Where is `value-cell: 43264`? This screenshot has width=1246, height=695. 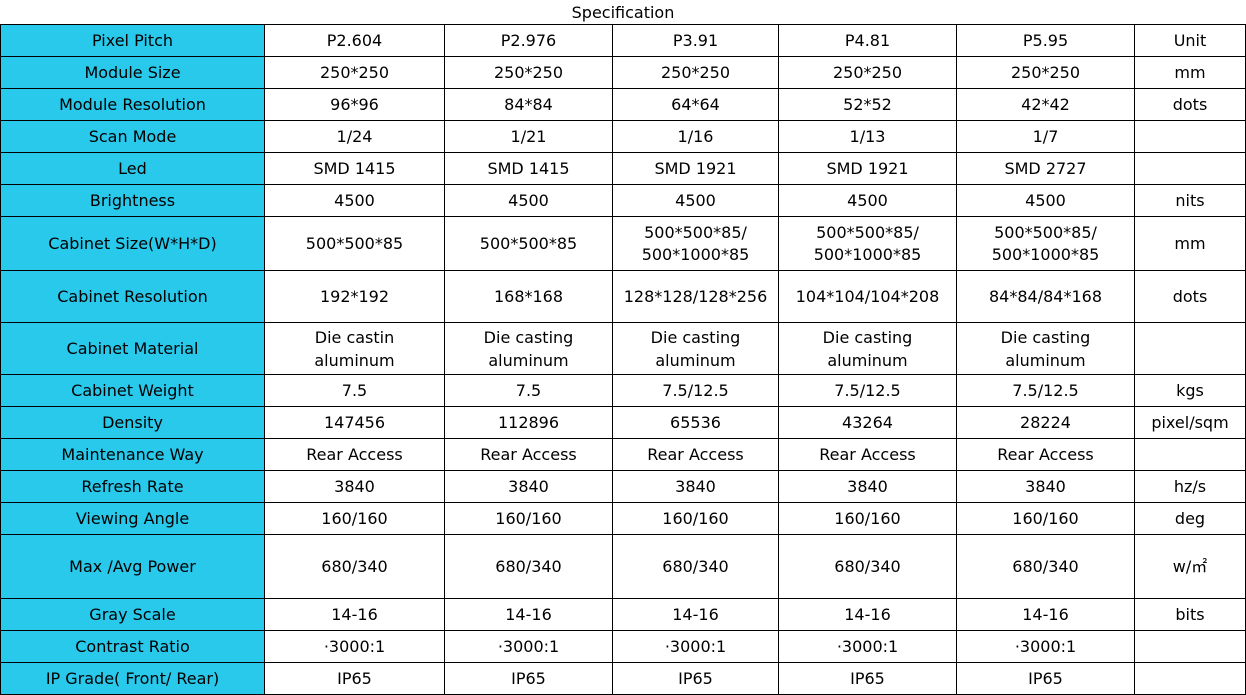
value-cell: 43264 is located at coordinates (867, 422).